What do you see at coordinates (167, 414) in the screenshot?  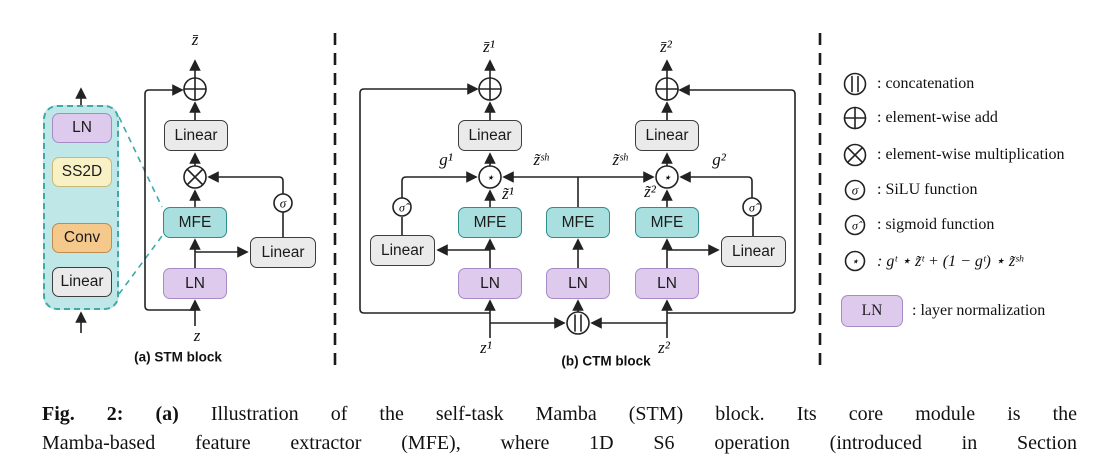 I see `caption-part-label: (a)` at bounding box center [167, 414].